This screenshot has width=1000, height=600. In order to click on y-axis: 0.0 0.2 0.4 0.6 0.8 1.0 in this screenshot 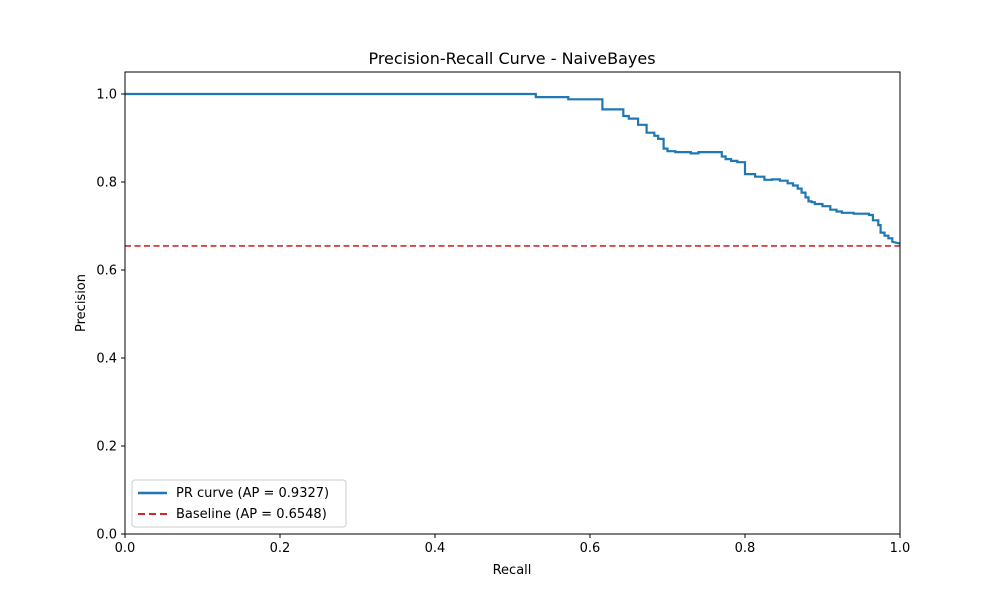, I will do `click(110, 315)`.